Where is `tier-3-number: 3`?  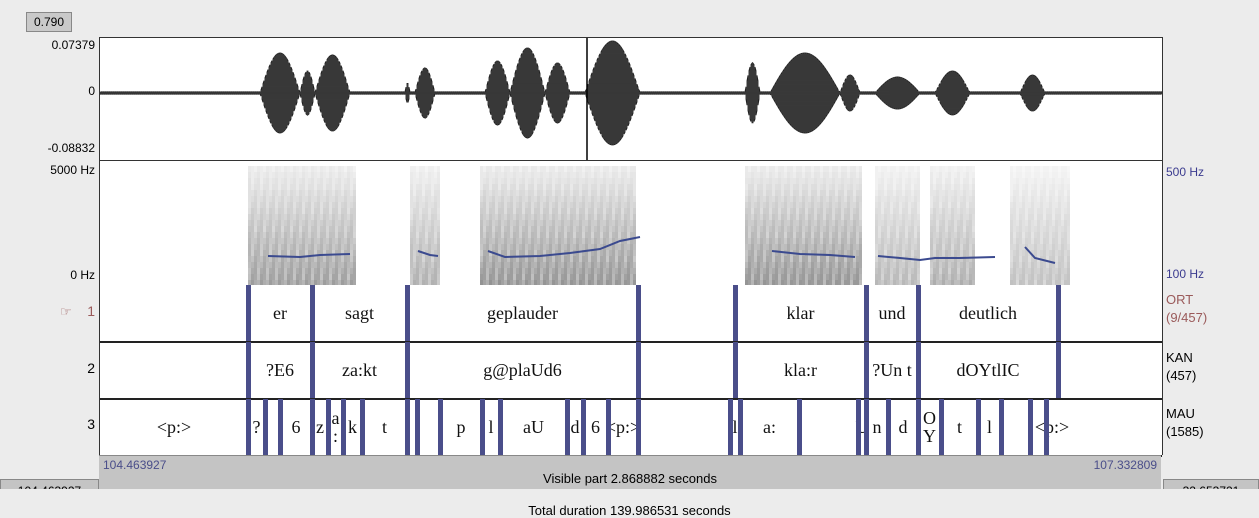
tier-3-number: 3 is located at coordinates (91, 424).